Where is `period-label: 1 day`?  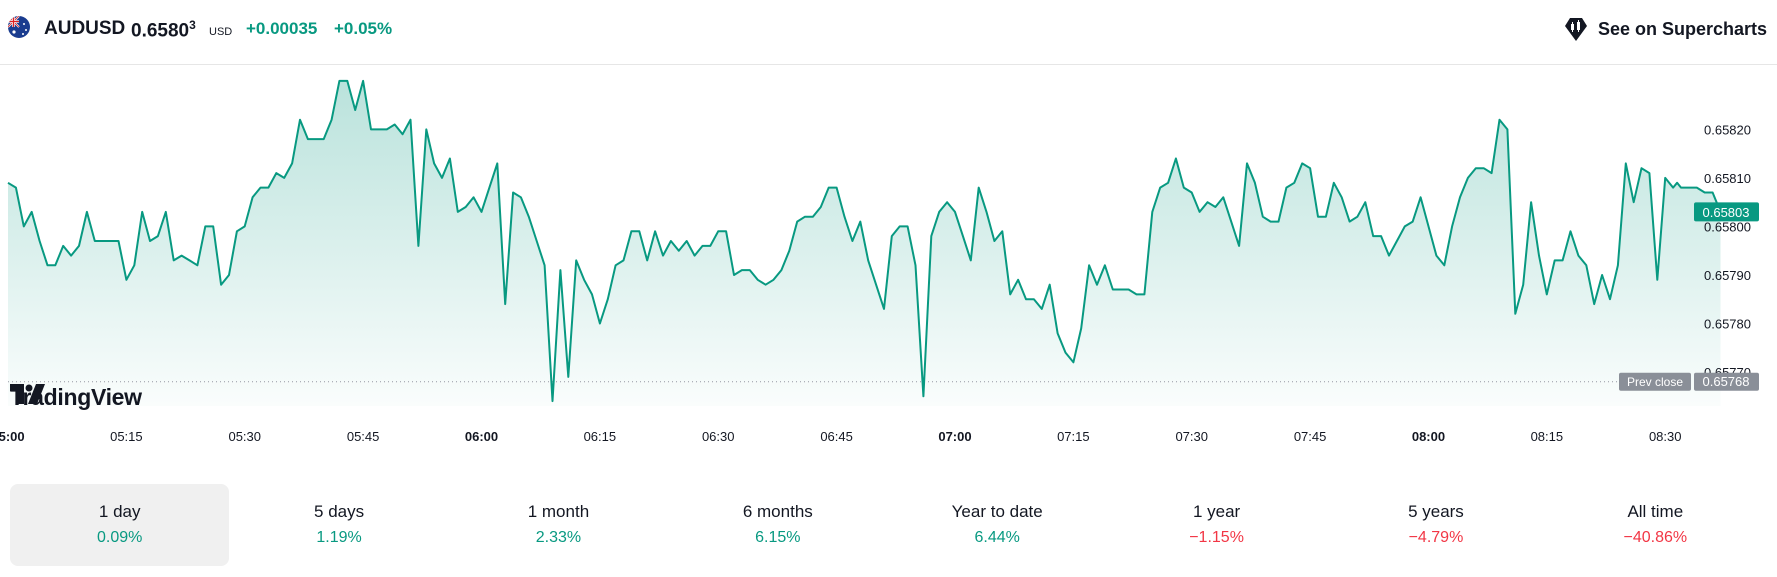
period-label: 1 day is located at coordinates (119, 511).